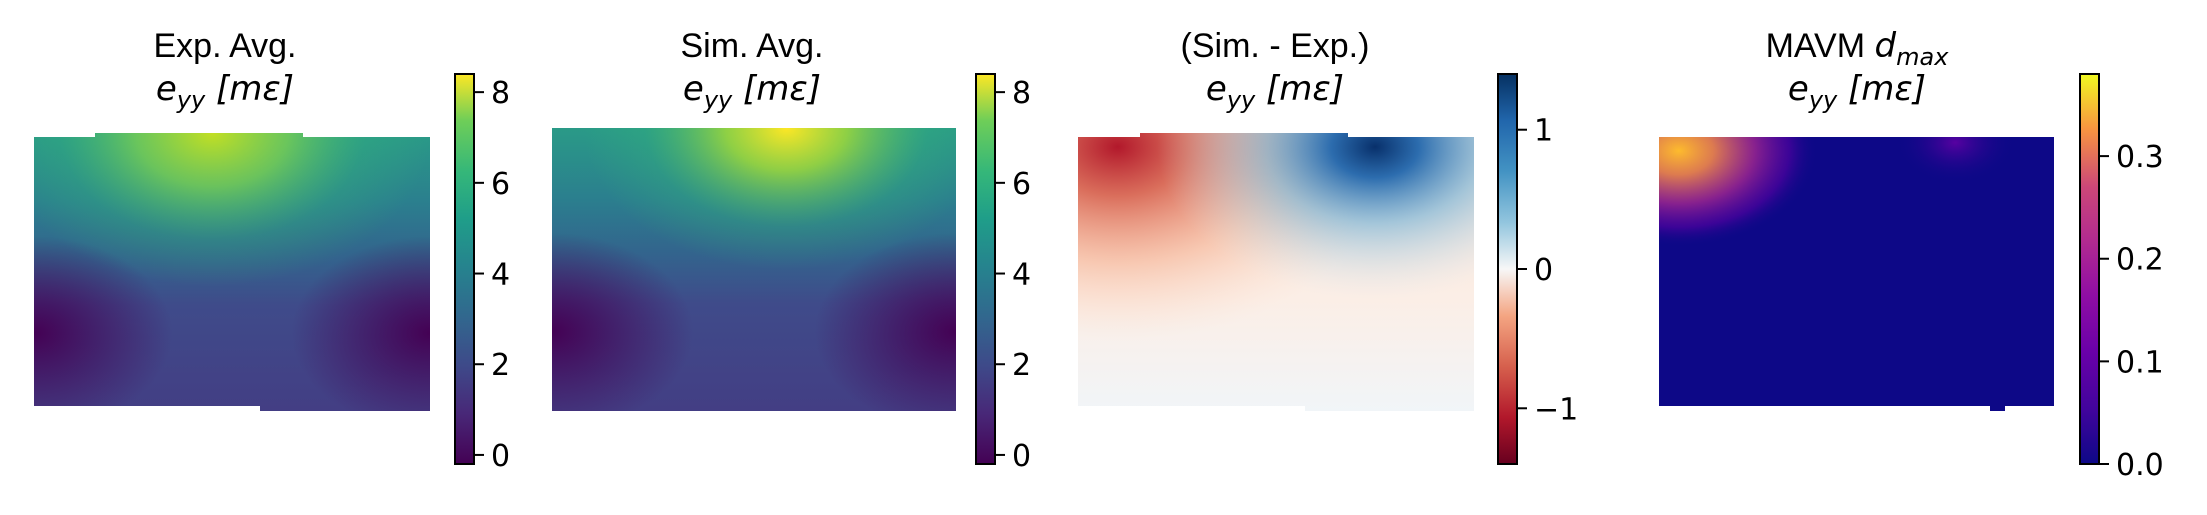 This screenshot has height=515, width=2207. I want to click on colorbar-tick-label: 0.0, so click(2140, 465).